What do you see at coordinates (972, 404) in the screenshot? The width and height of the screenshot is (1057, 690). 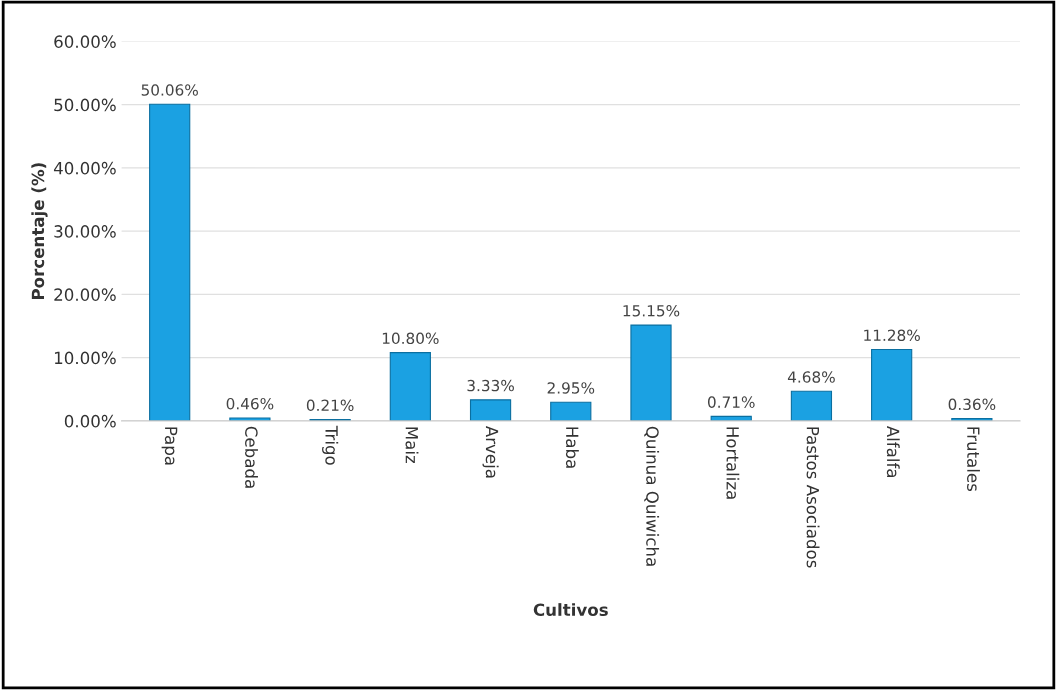 I see `data-label: 0.36%` at bounding box center [972, 404].